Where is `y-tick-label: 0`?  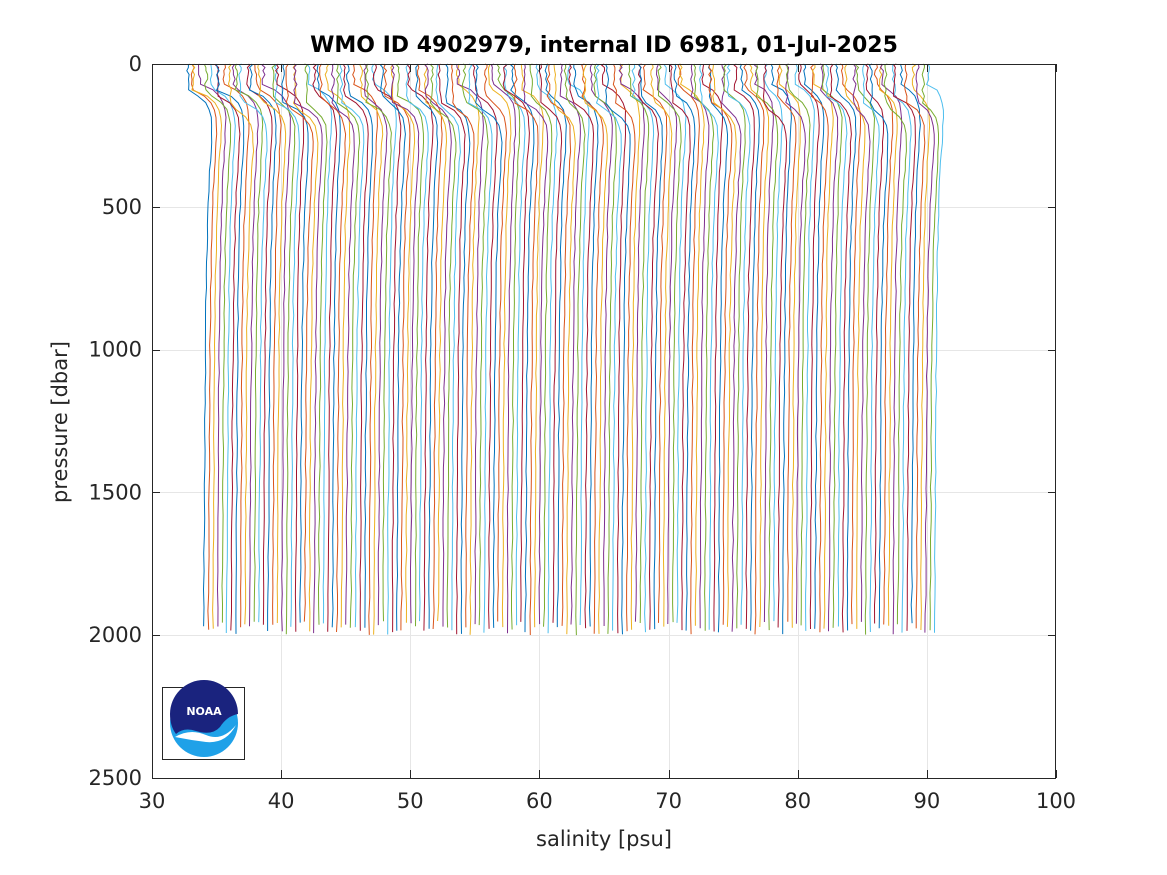
y-tick-label: 0 is located at coordinates (135, 64).